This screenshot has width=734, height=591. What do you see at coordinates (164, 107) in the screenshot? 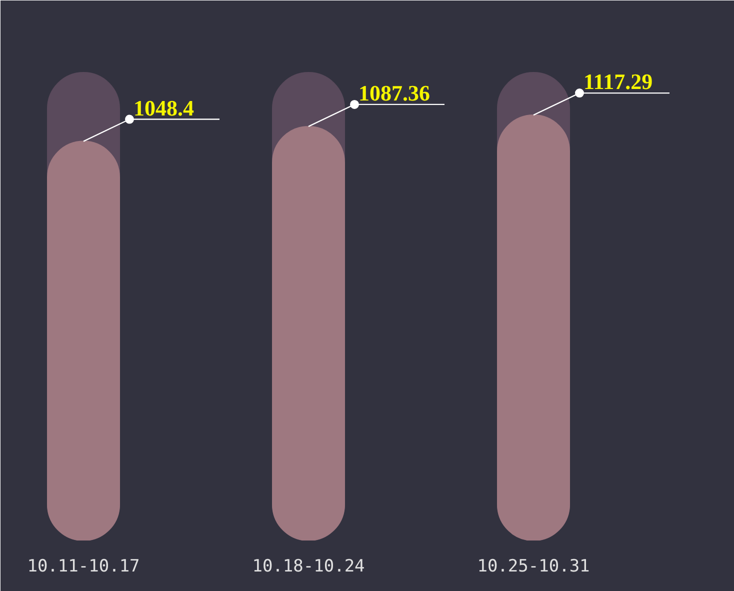
I see `data-label: 1048.4` at bounding box center [164, 107].